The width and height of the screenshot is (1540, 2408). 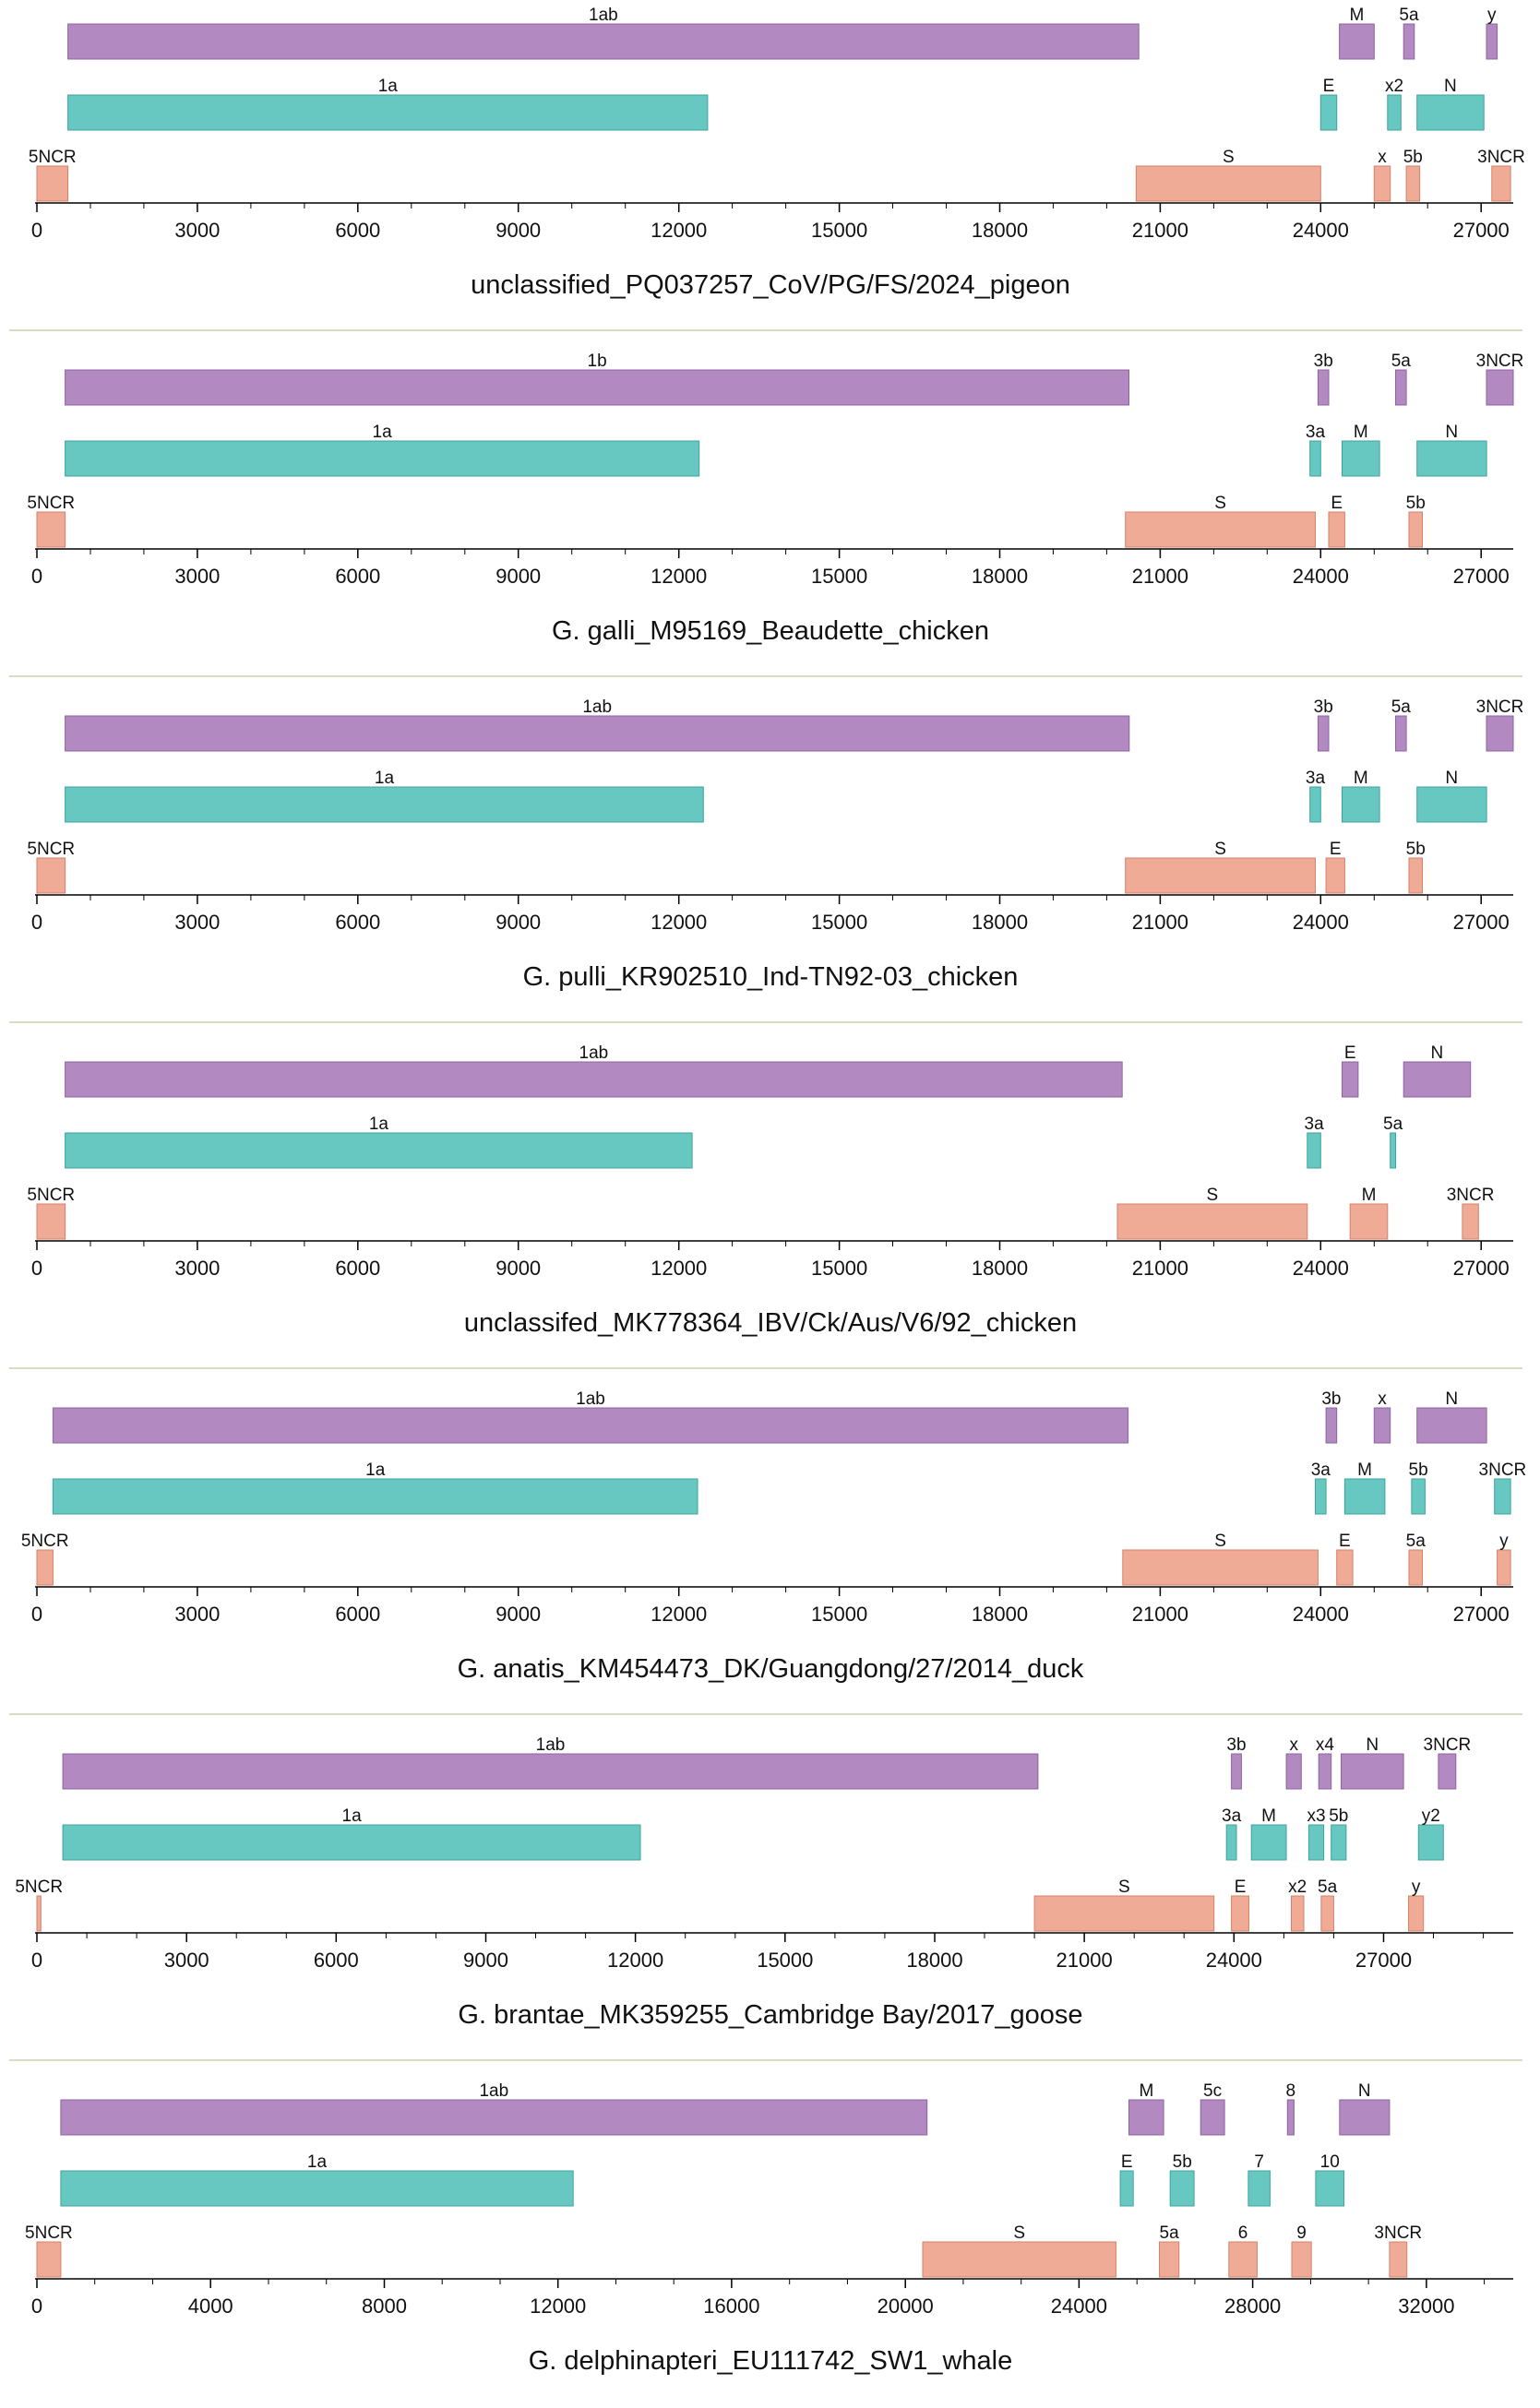 I want to click on tick-label: 15000, so click(x=839, y=576).